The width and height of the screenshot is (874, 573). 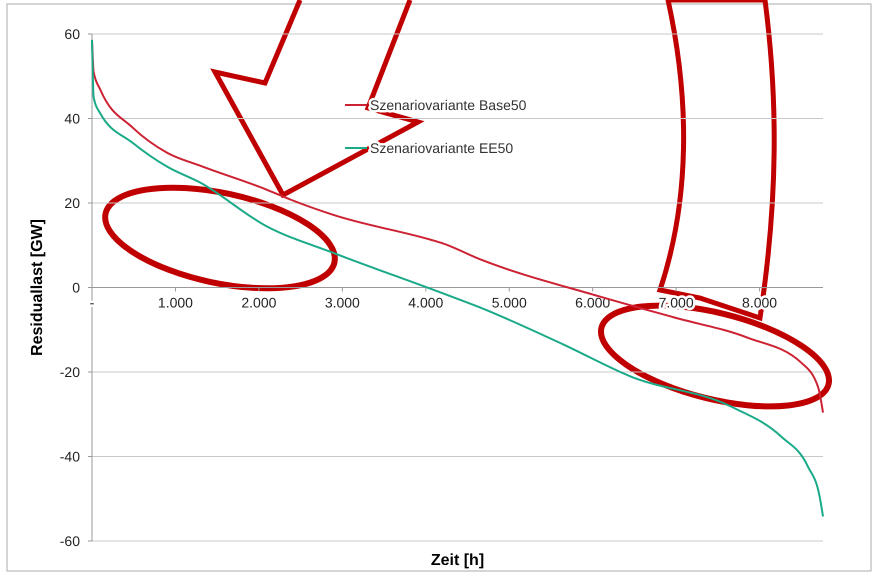 What do you see at coordinates (442, 148) in the screenshot?
I see `legend-label: Szenariovariante EE50` at bounding box center [442, 148].